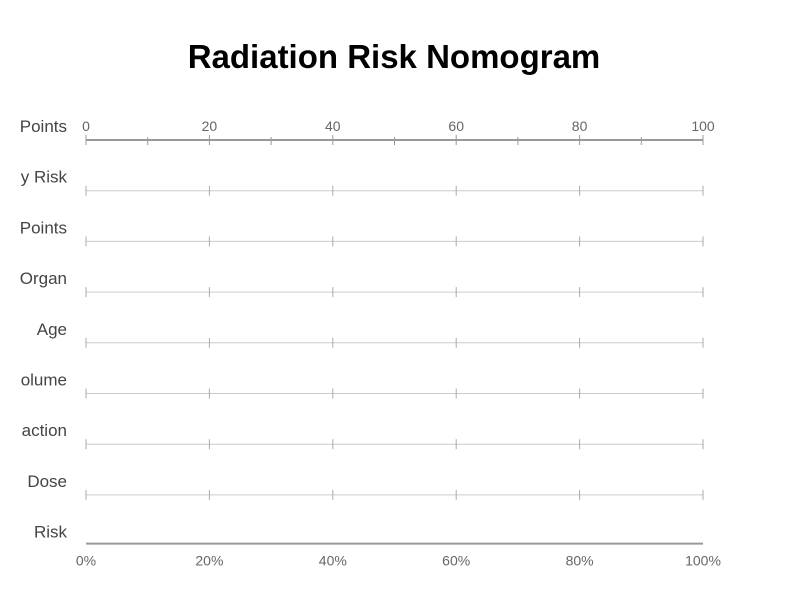 This screenshot has height=600, width=800. What do you see at coordinates (456, 126) in the screenshot?
I see `points-tick-label: 60` at bounding box center [456, 126].